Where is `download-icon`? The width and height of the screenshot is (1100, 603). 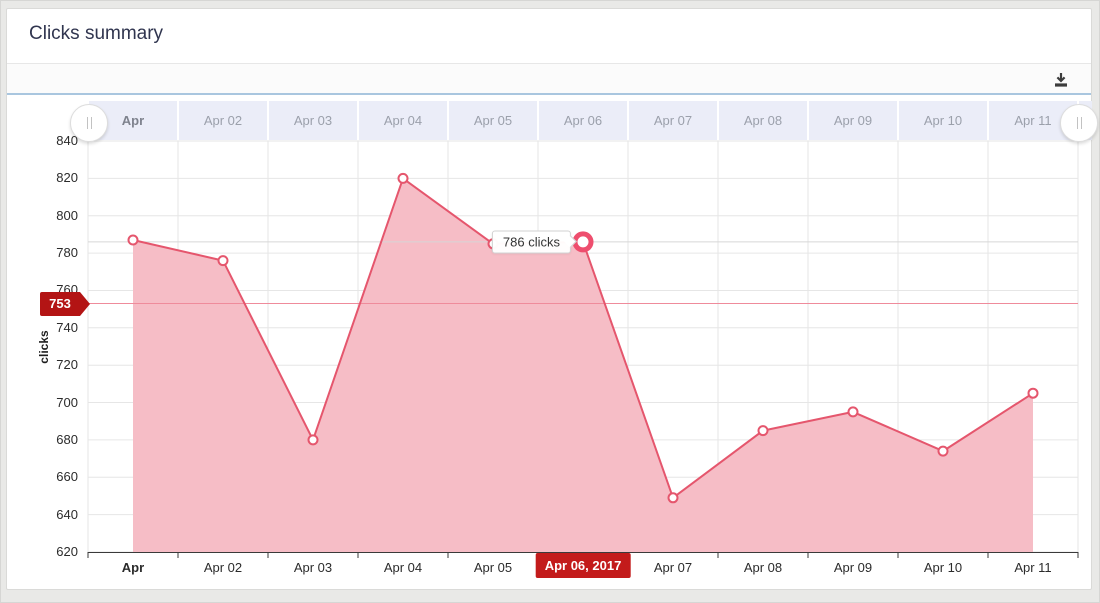
download-icon is located at coordinates (1061, 79).